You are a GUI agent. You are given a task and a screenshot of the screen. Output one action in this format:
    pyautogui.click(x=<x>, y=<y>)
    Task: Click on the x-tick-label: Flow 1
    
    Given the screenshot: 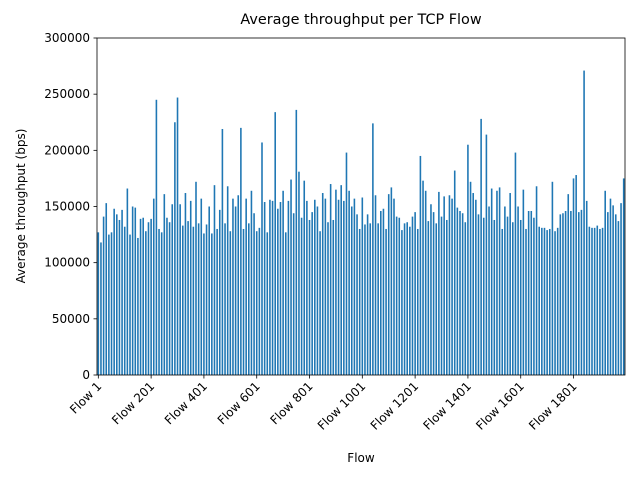 What is the action you would take?
    pyautogui.click(x=85, y=397)
    